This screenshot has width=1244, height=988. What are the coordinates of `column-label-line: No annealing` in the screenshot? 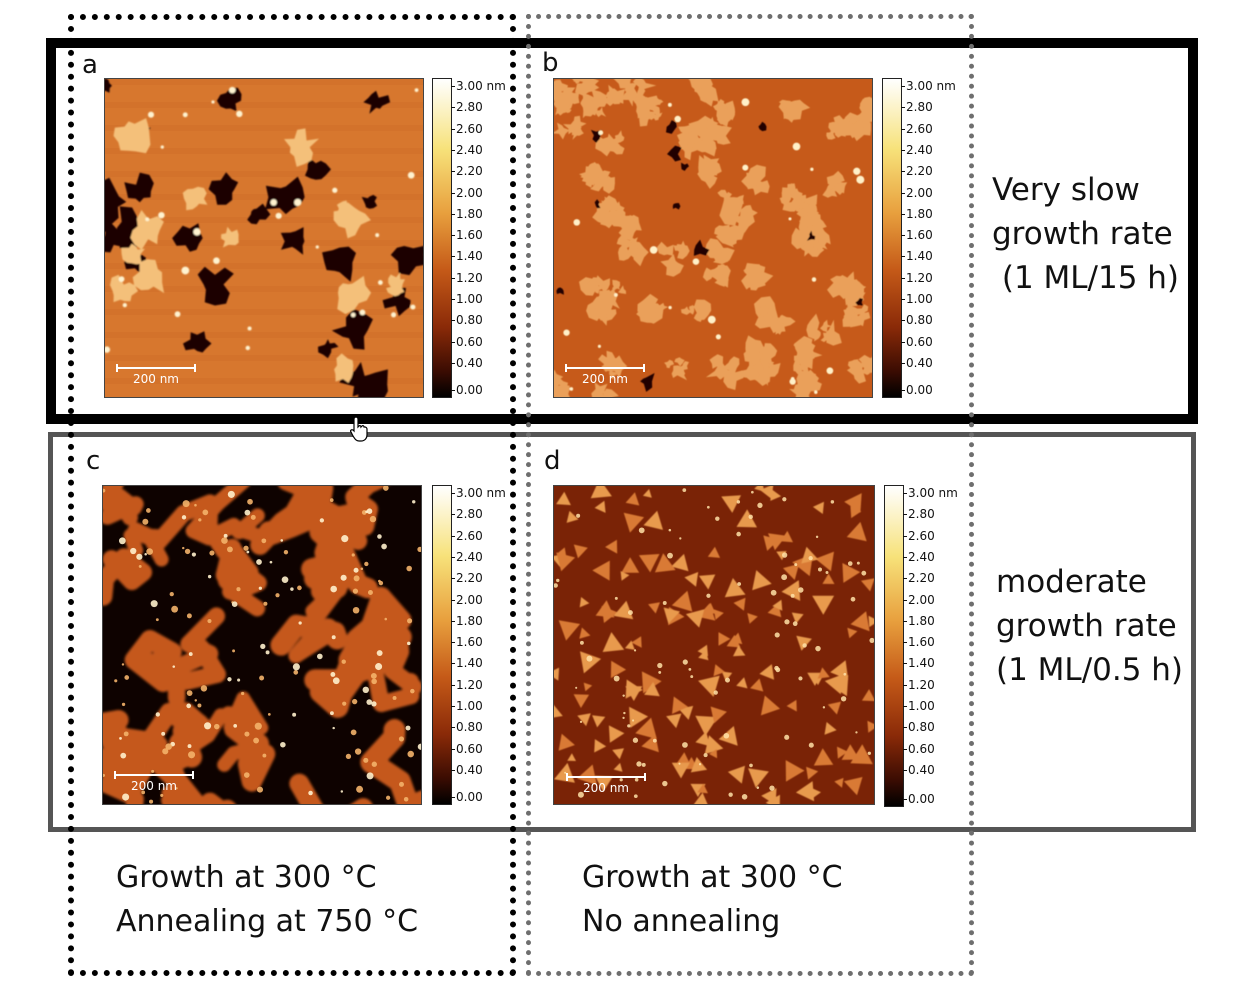 It's located at (681, 921).